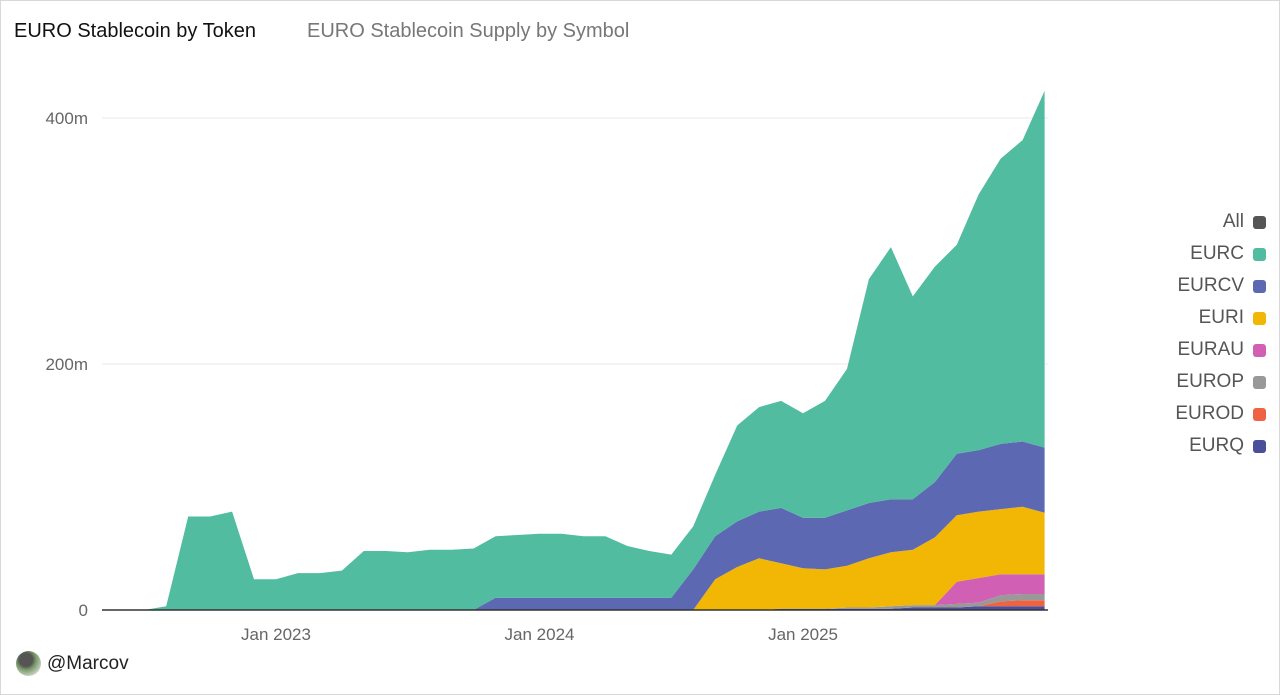 Image resolution: width=1280 pixels, height=695 pixels. What do you see at coordinates (28, 663) in the screenshot?
I see `avatar` at bounding box center [28, 663].